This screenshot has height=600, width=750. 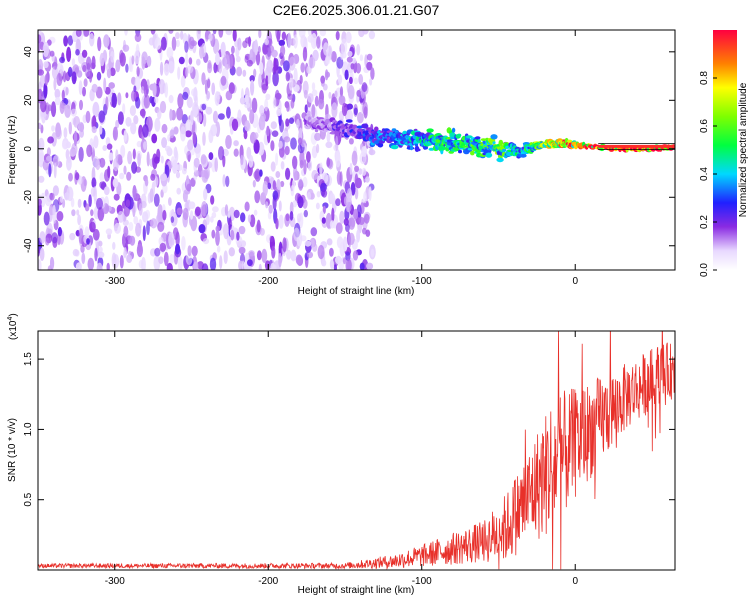 What do you see at coordinates (12, 150) in the screenshot?
I see `spectrogram-y-label: Frequency (Hz)` at bounding box center [12, 150].